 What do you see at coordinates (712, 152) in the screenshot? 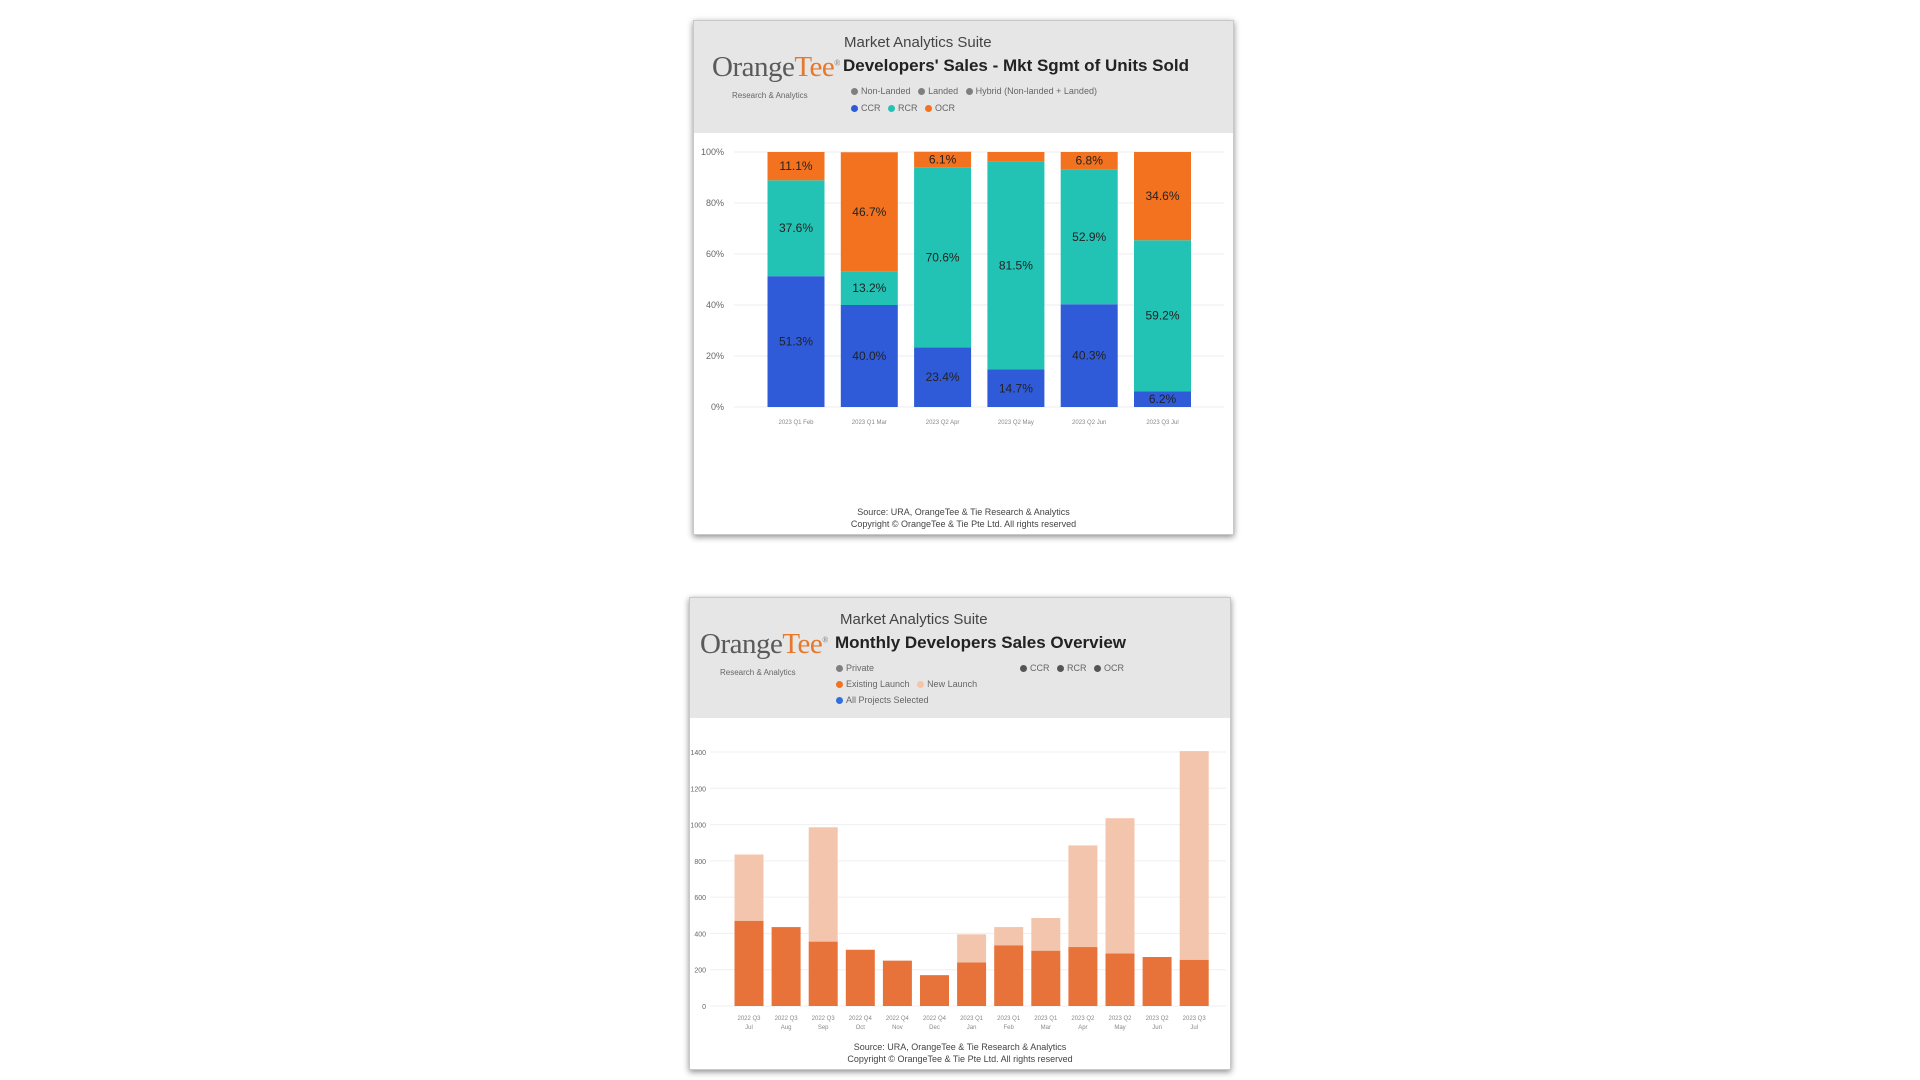
I see `y-tick-label: 100%` at bounding box center [712, 152].